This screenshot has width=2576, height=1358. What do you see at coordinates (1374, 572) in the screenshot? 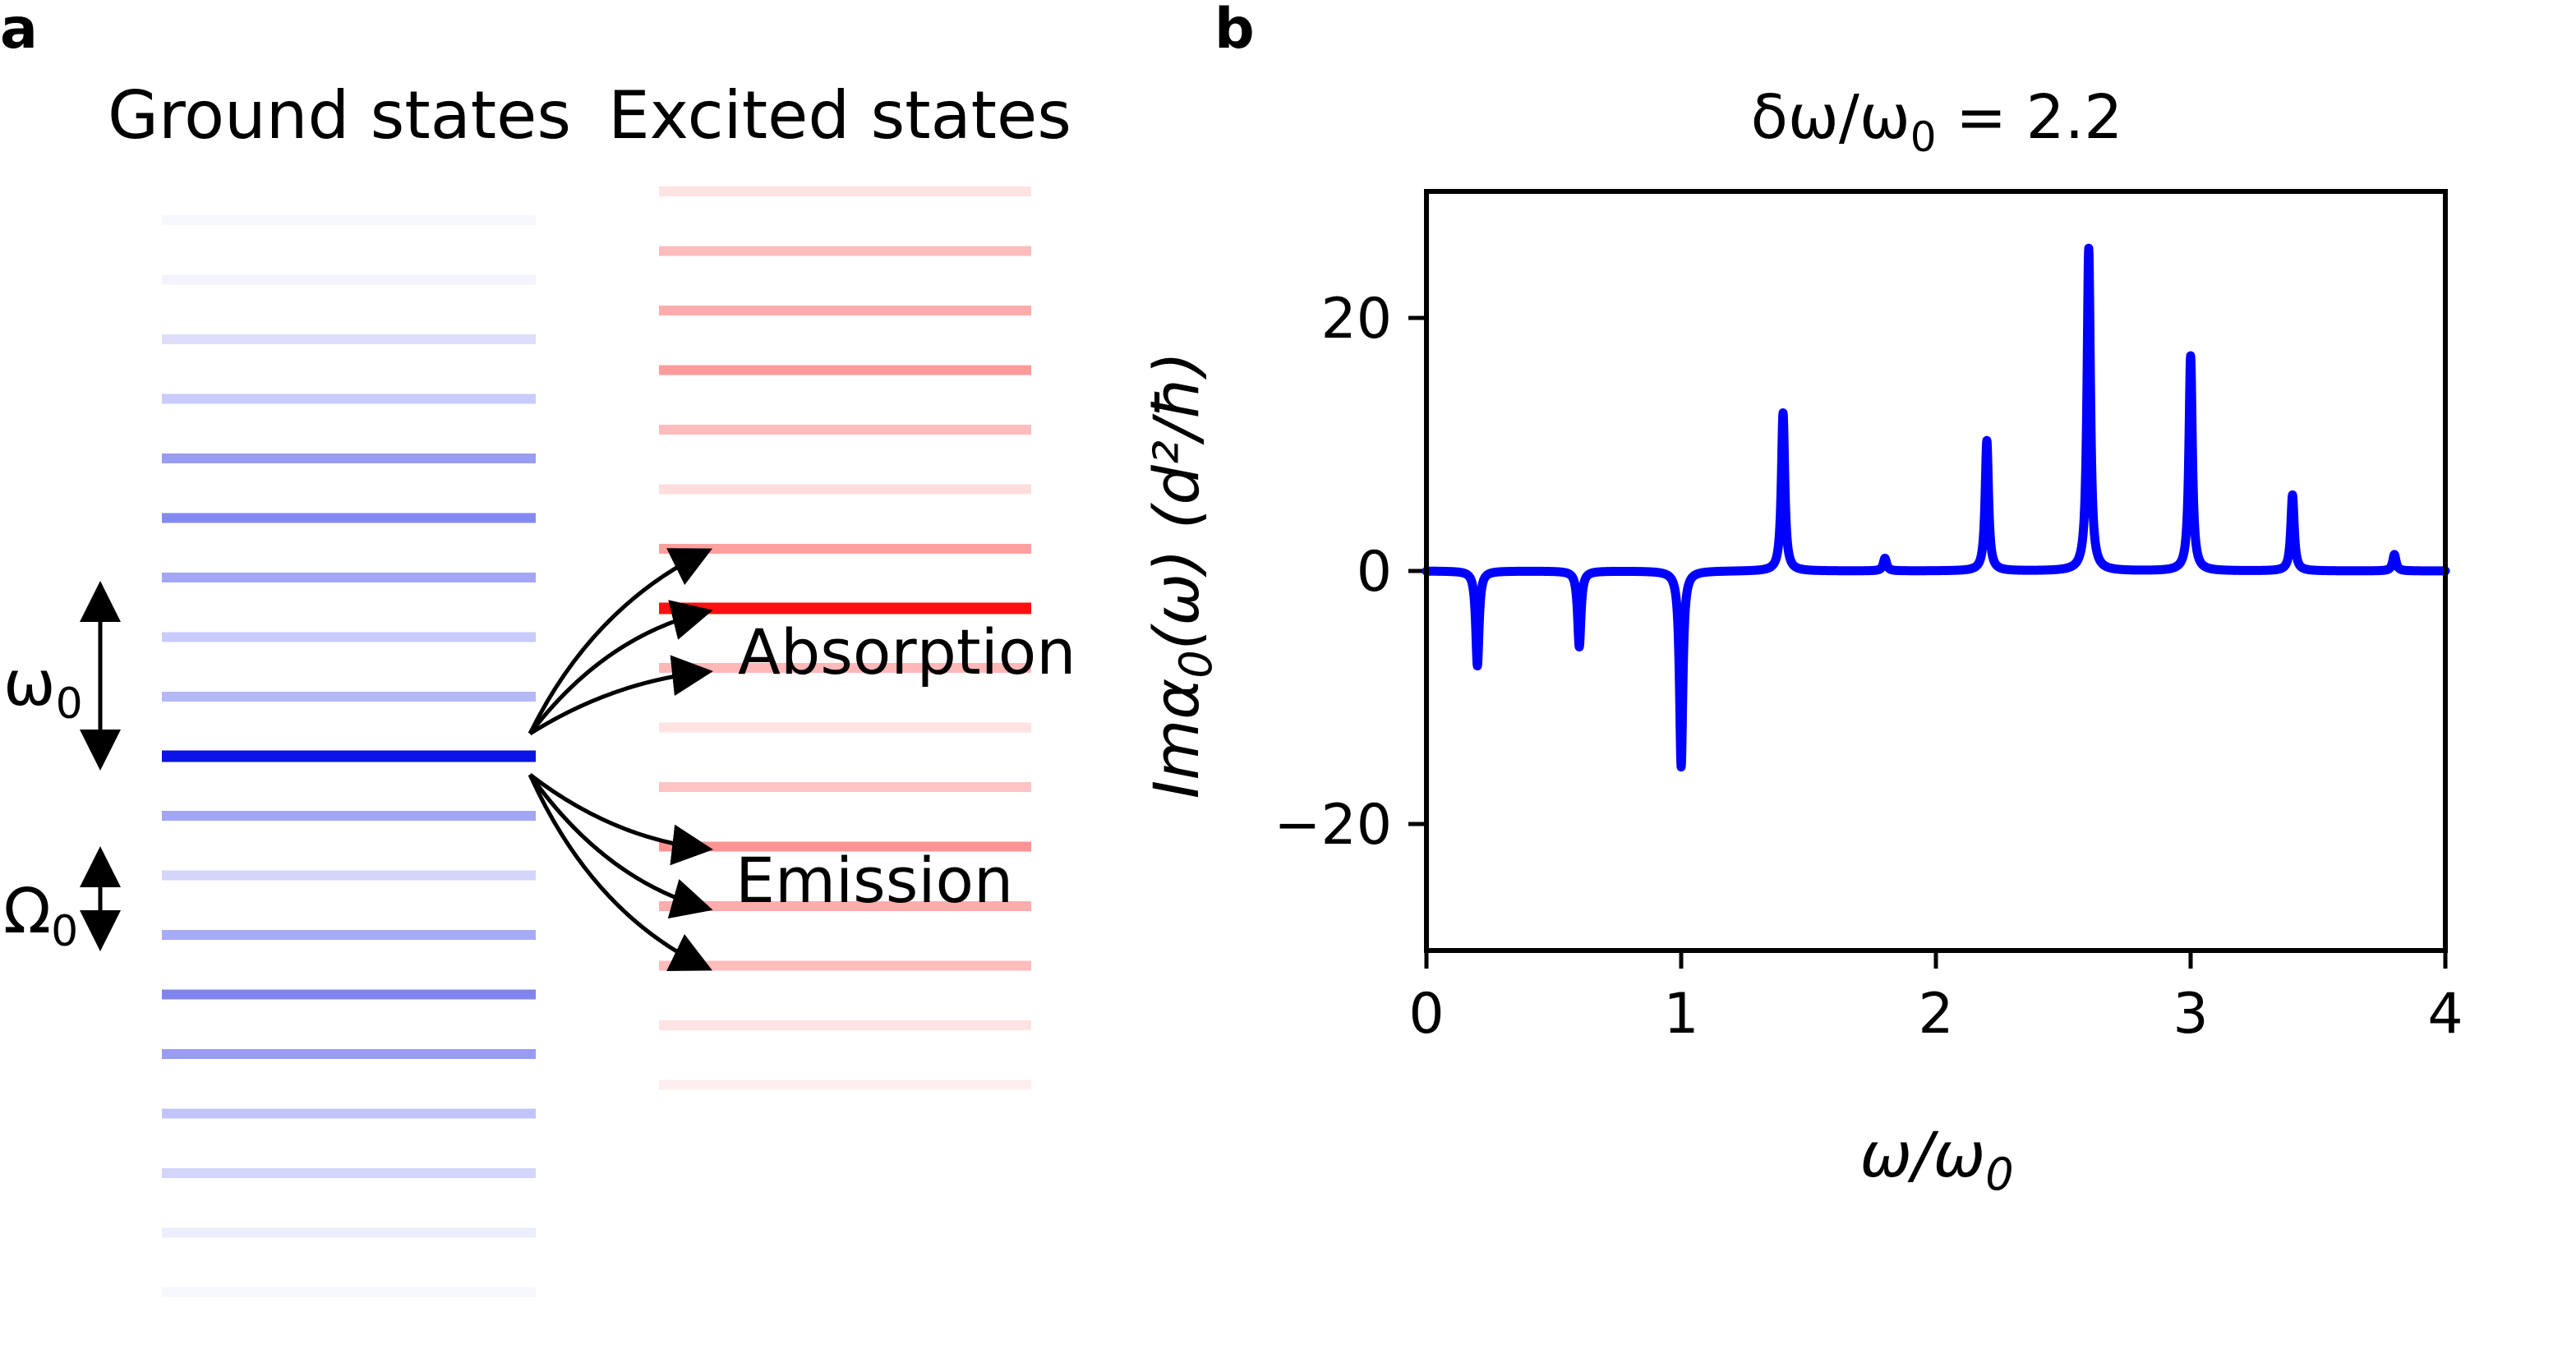
I see `y-tick-label: 0` at bounding box center [1374, 572].